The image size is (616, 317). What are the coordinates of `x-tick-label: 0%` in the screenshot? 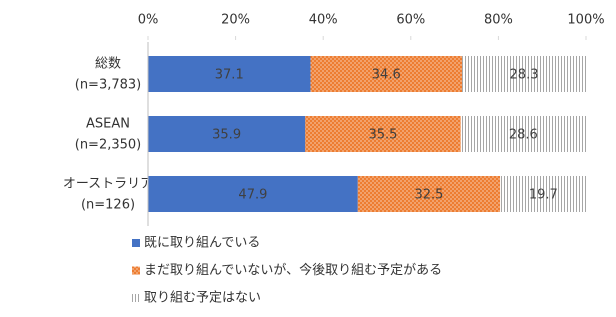 It's located at (148, 20).